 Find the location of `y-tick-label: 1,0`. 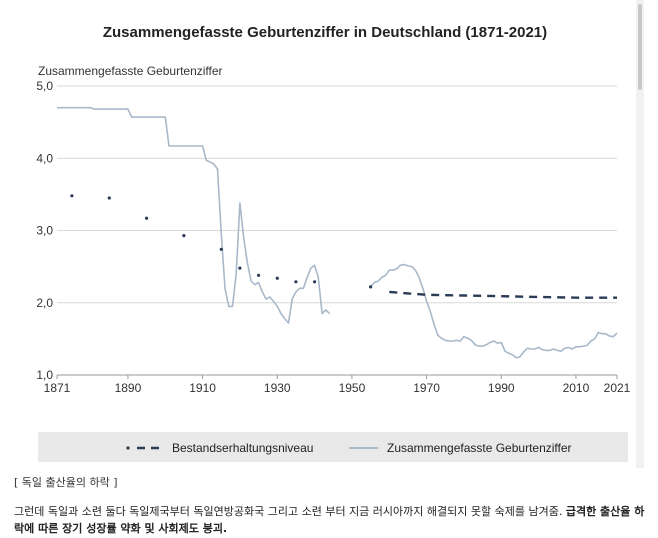

y-tick-label: 1,0 is located at coordinates (44, 375).